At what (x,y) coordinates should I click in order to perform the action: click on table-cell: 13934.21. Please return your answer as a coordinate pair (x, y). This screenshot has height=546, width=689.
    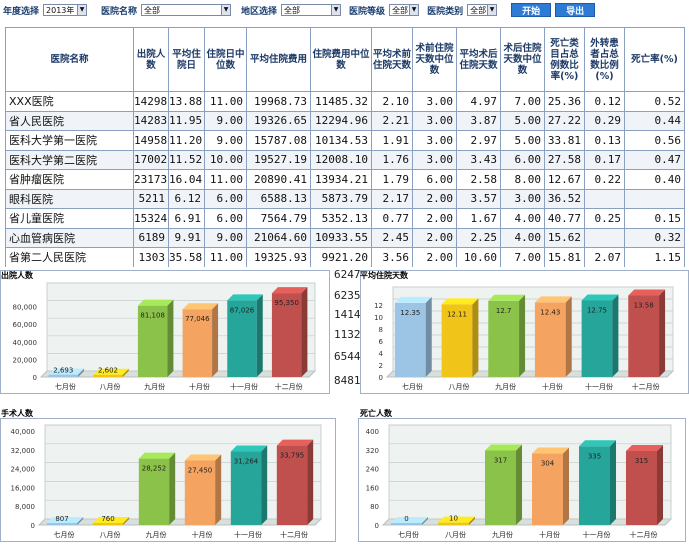
    Looking at the image, I should click on (341, 179).